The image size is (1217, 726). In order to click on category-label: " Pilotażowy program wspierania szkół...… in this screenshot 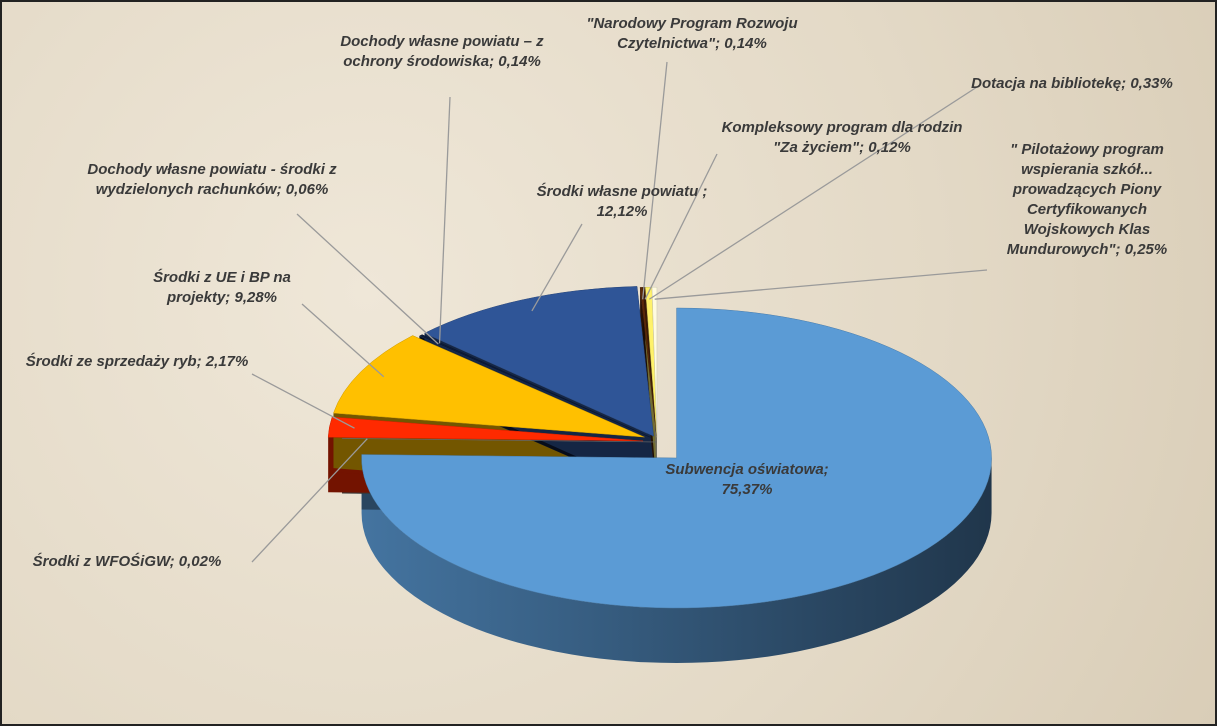, I will do `click(1085, 199)`.